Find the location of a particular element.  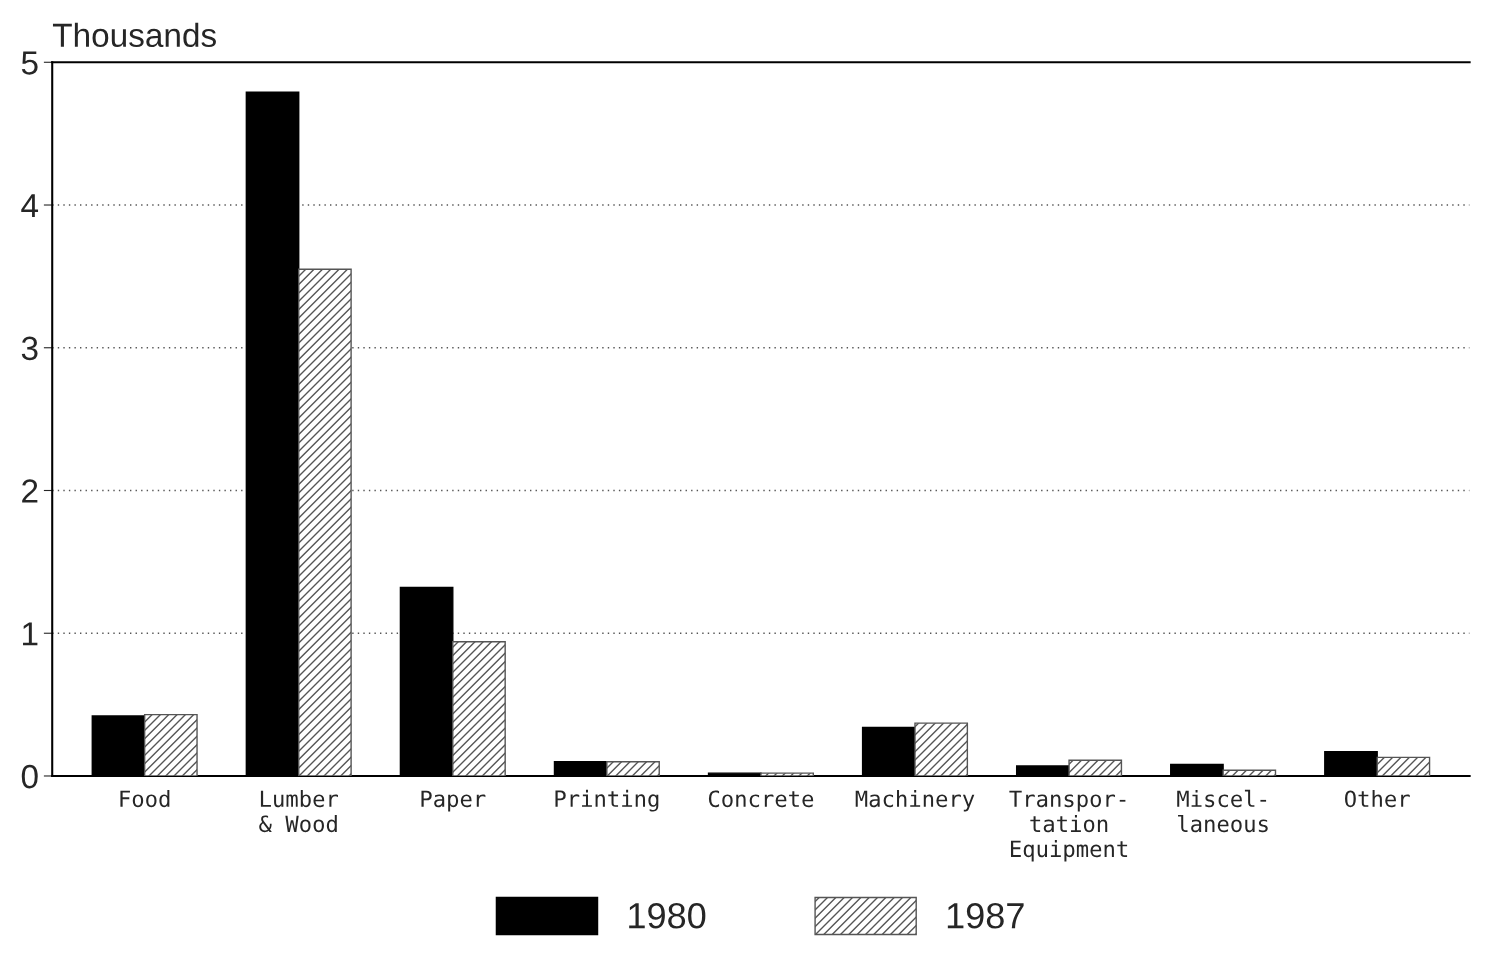

y-tick-label: 4 is located at coordinates (30, 206).